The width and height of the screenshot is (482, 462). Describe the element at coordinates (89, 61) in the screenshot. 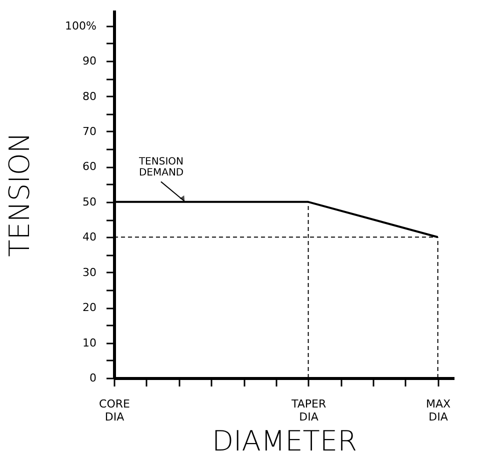

I see `y-tick-label: 90` at that location.